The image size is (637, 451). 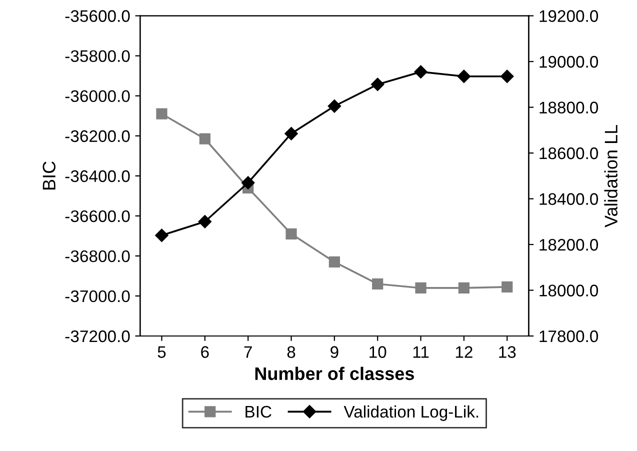 What do you see at coordinates (97, 56) in the screenshot?
I see `y-tick-label: -35800.0` at bounding box center [97, 56].